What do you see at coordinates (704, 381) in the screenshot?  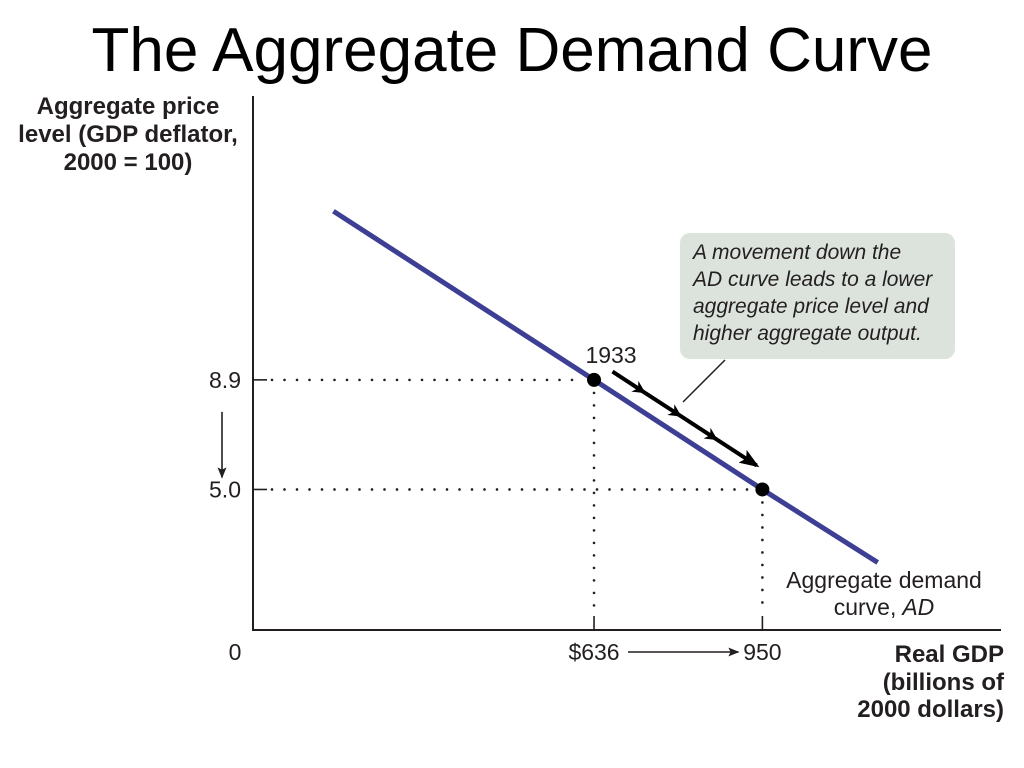 I see `callout-pointer` at bounding box center [704, 381].